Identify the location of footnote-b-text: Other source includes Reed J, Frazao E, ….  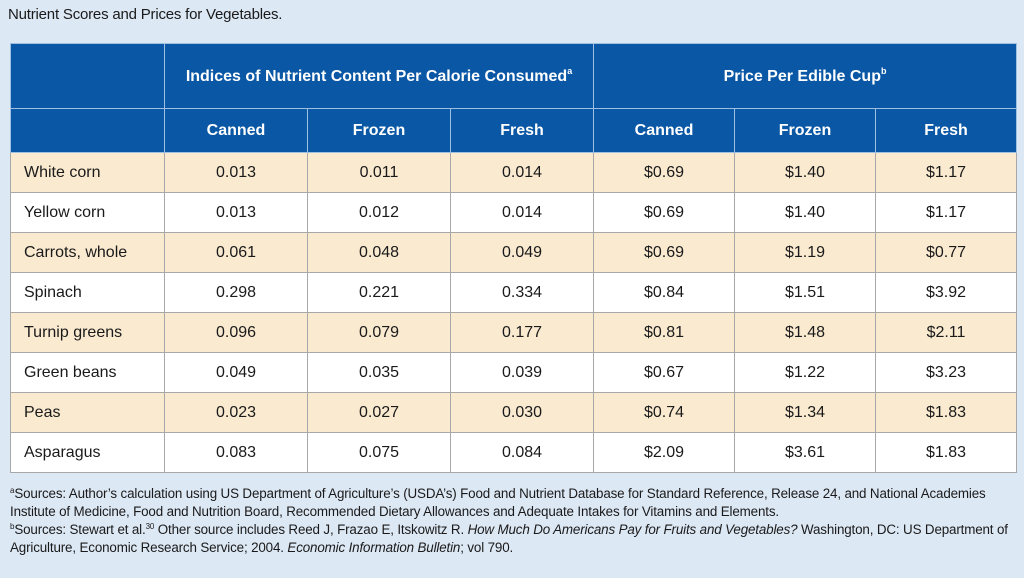
(311, 529).